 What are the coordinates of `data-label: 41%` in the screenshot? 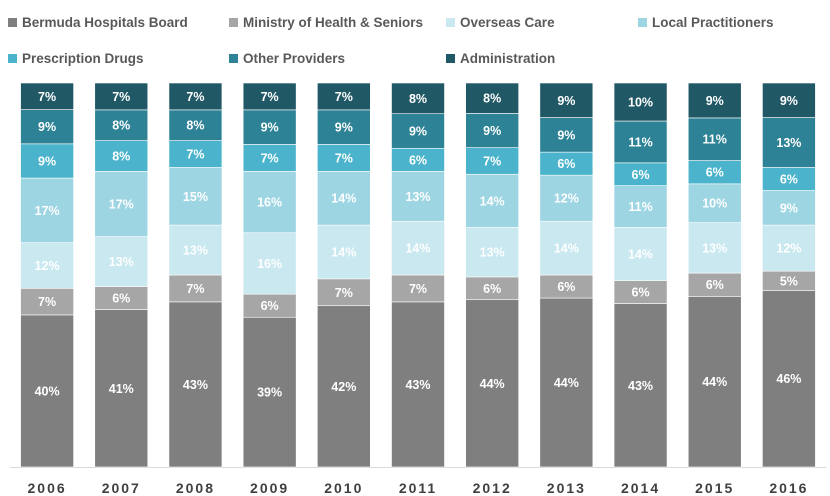 It's located at (121, 389).